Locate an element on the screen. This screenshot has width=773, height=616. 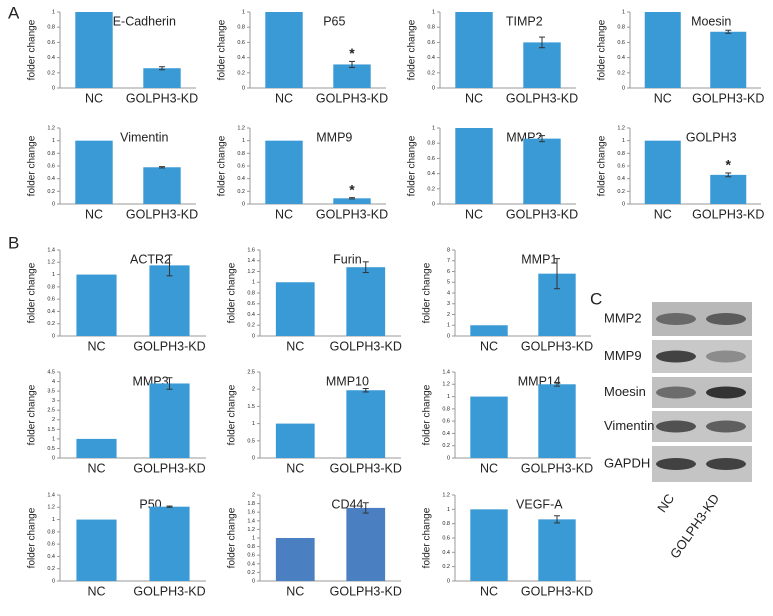
y-tick-label: 2.5 is located at coordinates (251, 372).